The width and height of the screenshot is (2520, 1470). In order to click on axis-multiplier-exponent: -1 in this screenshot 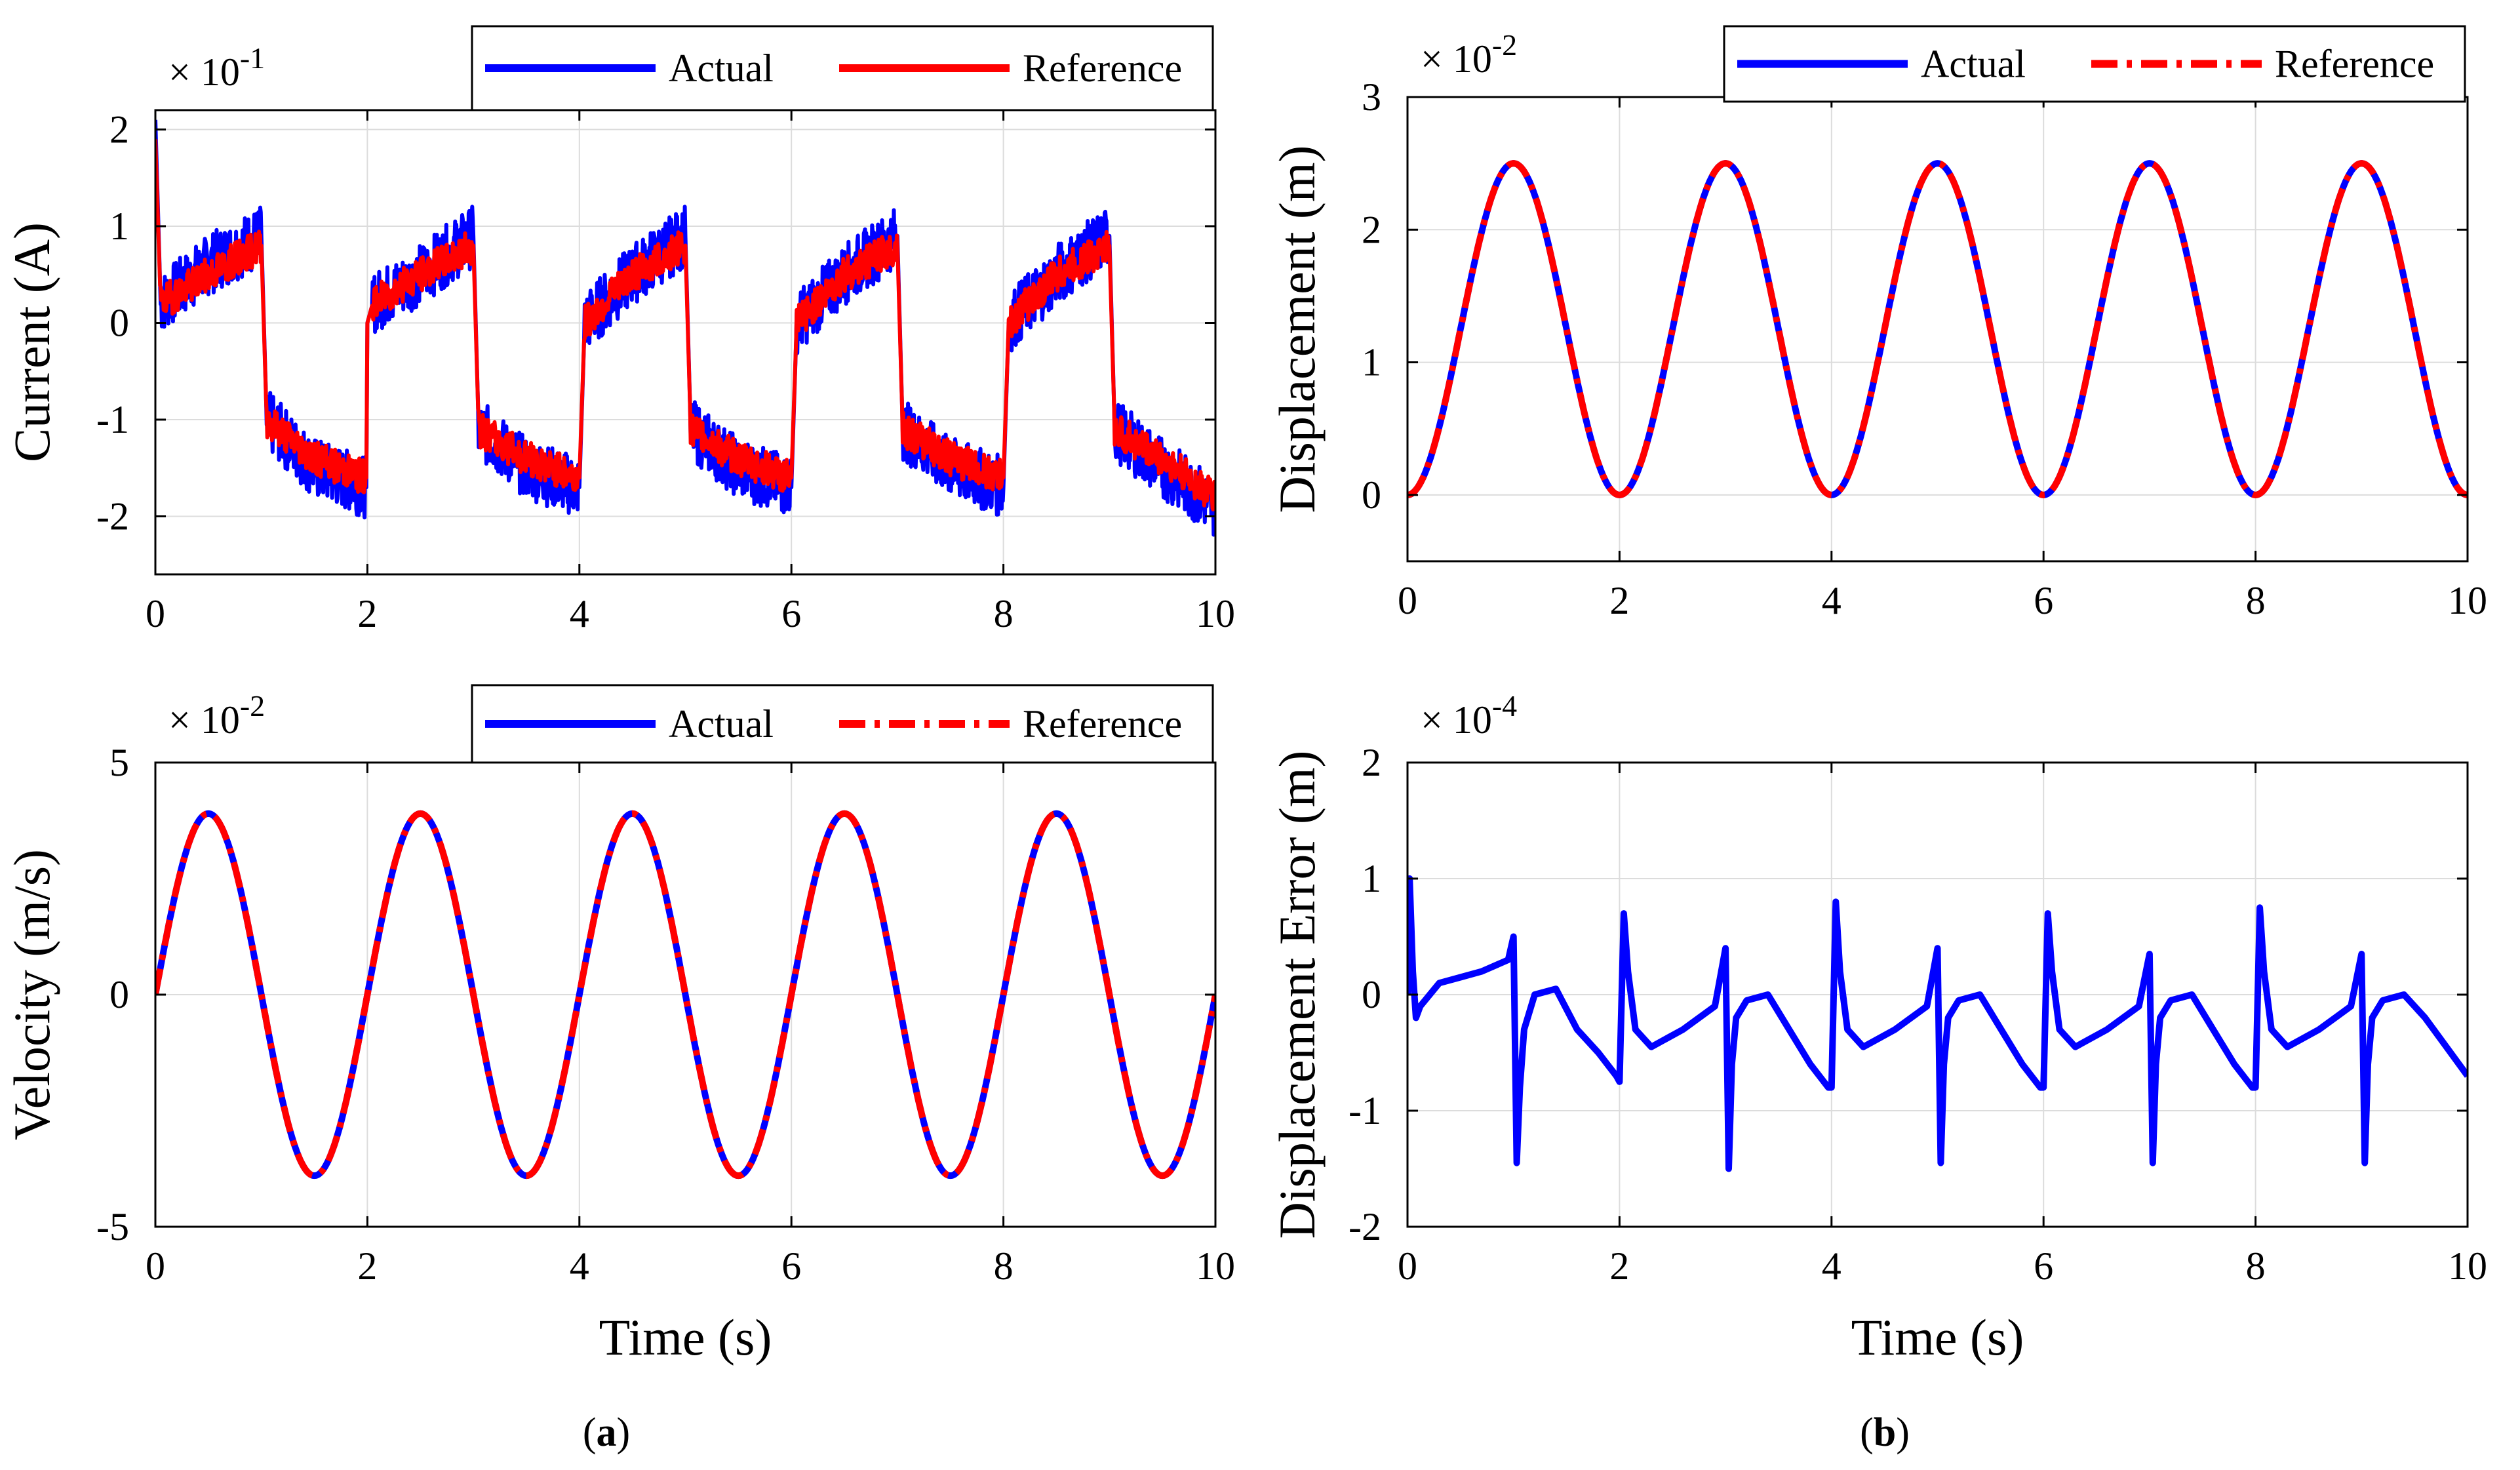, I will do `click(252, 58)`.